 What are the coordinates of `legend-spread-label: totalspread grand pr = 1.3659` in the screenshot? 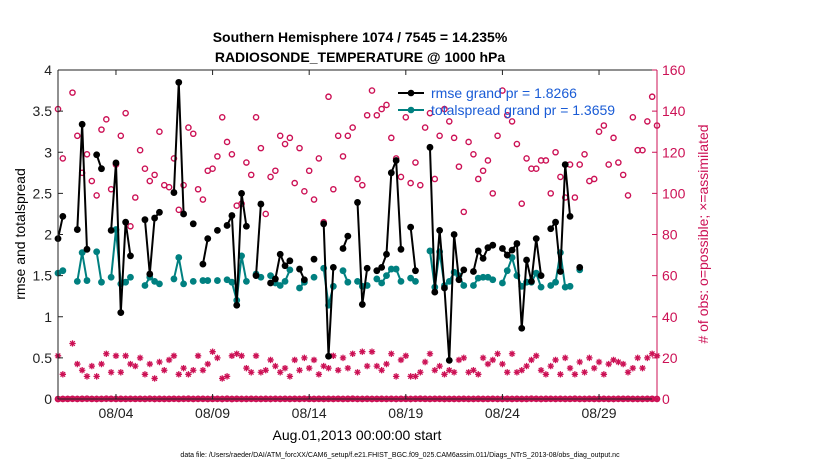 It's located at (523, 110).